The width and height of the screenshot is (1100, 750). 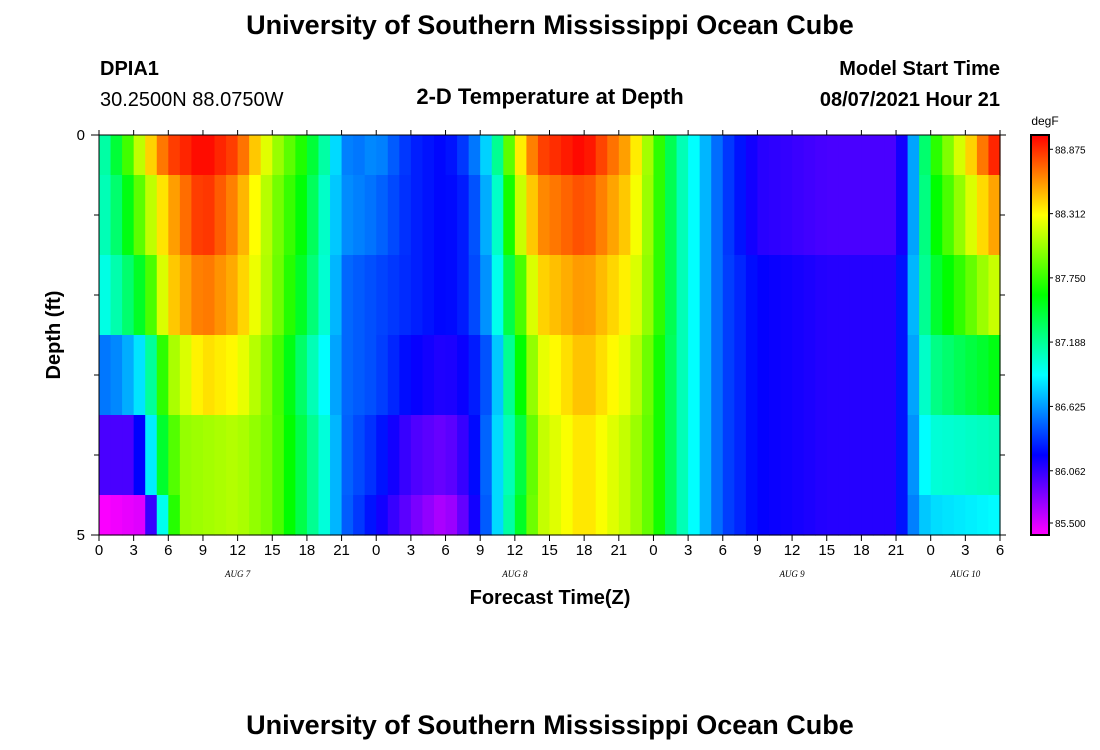 What do you see at coordinates (54, 335) in the screenshot?
I see `y-axis-label: Depth (ft)` at bounding box center [54, 335].